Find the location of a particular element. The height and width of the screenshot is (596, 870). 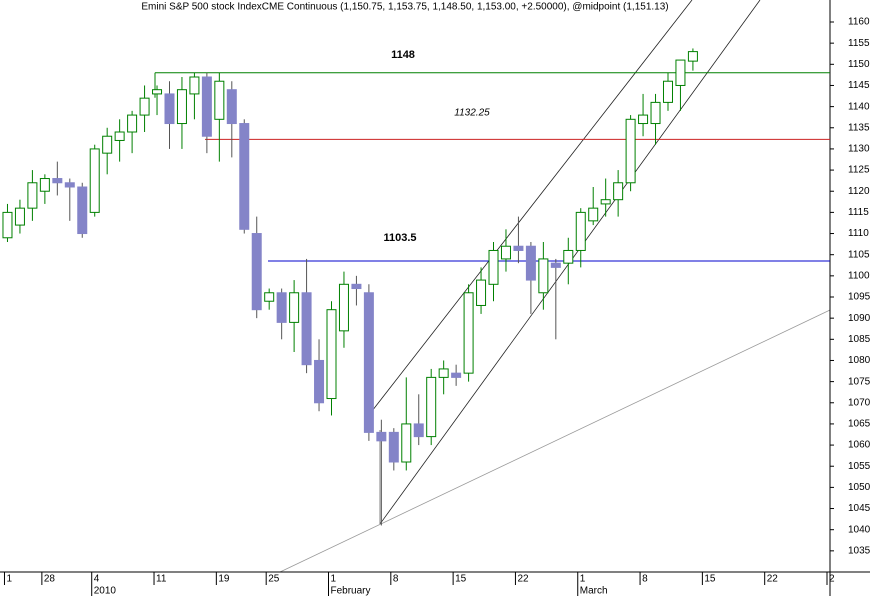

x-tick-label: 1 is located at coordinates (583, 579).